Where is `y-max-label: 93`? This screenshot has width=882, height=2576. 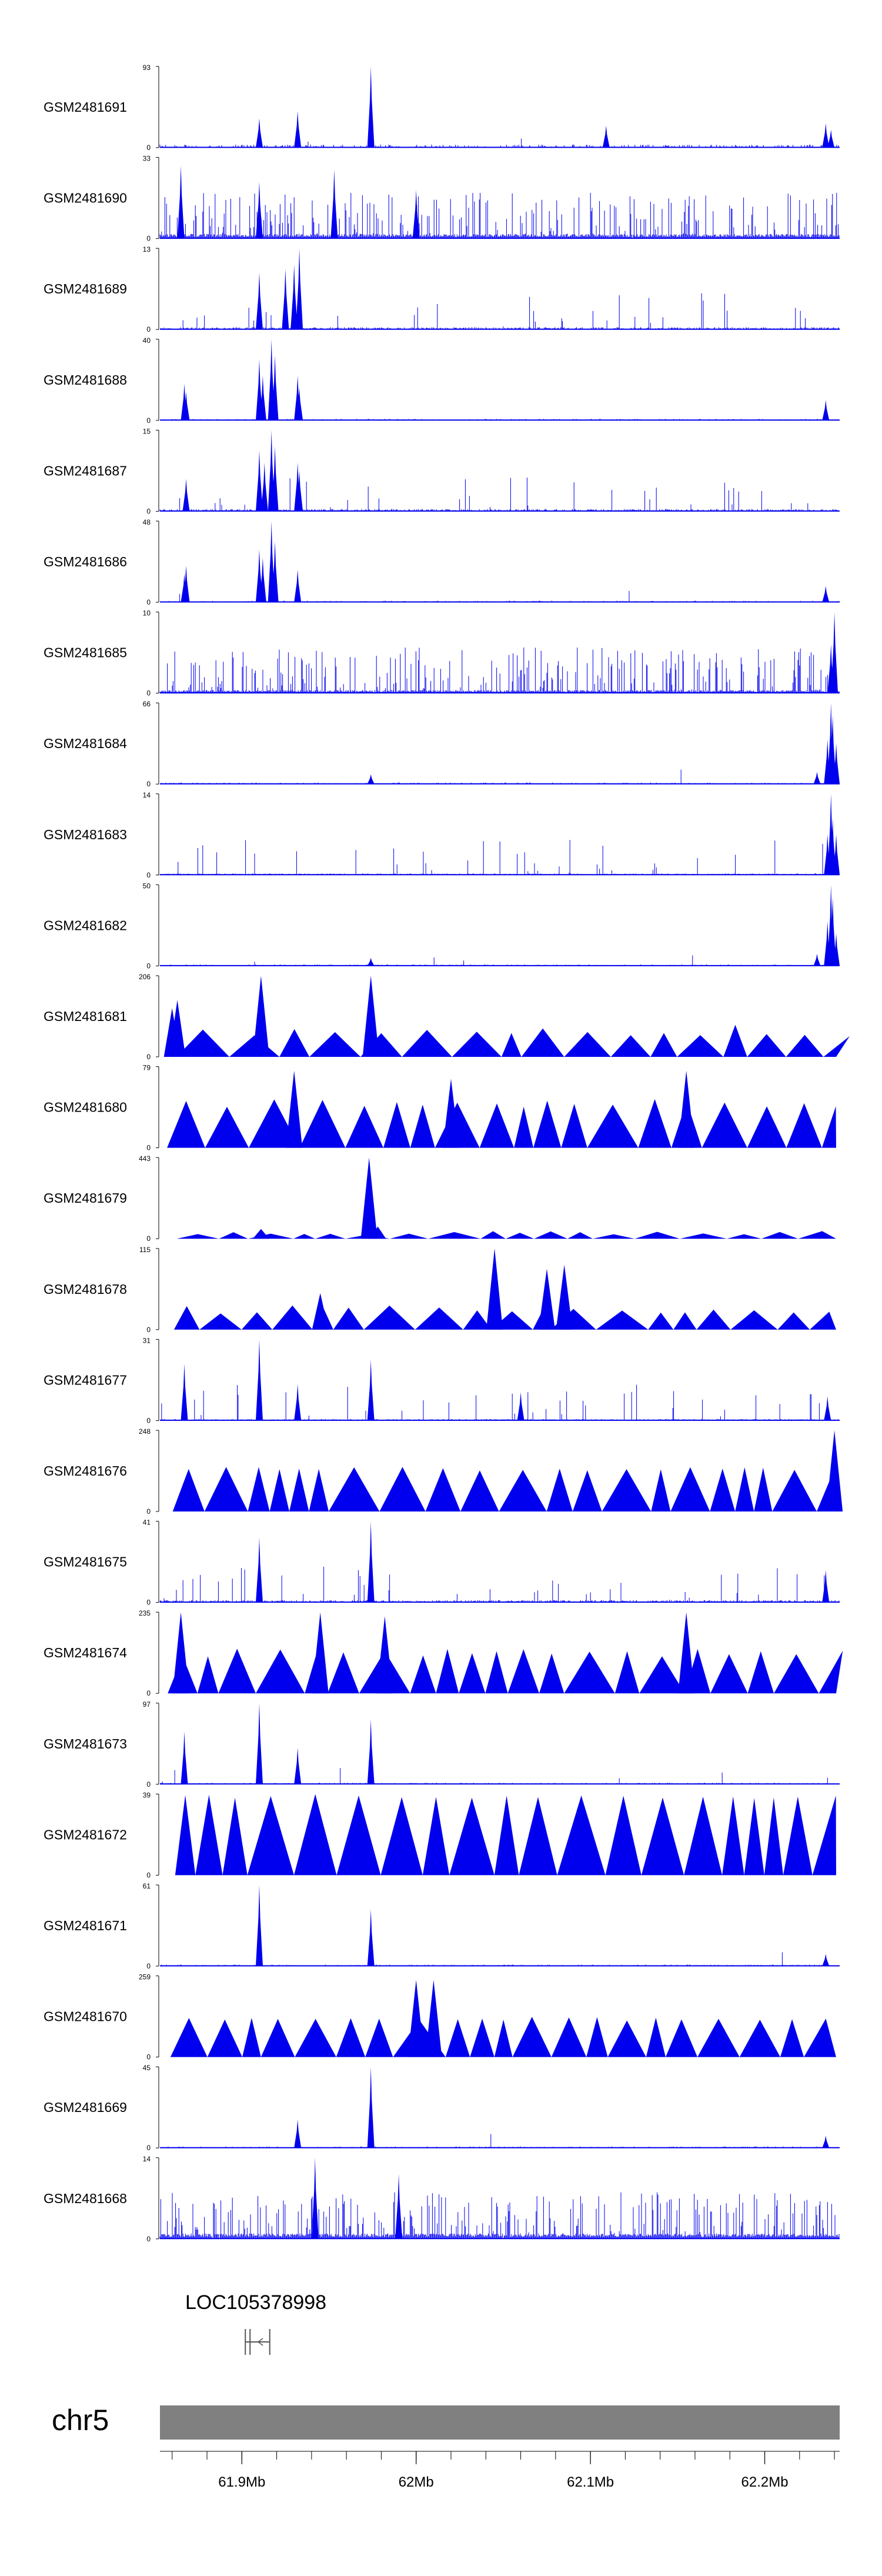 y-max-label: 93 is located at coordinates (147, 68).